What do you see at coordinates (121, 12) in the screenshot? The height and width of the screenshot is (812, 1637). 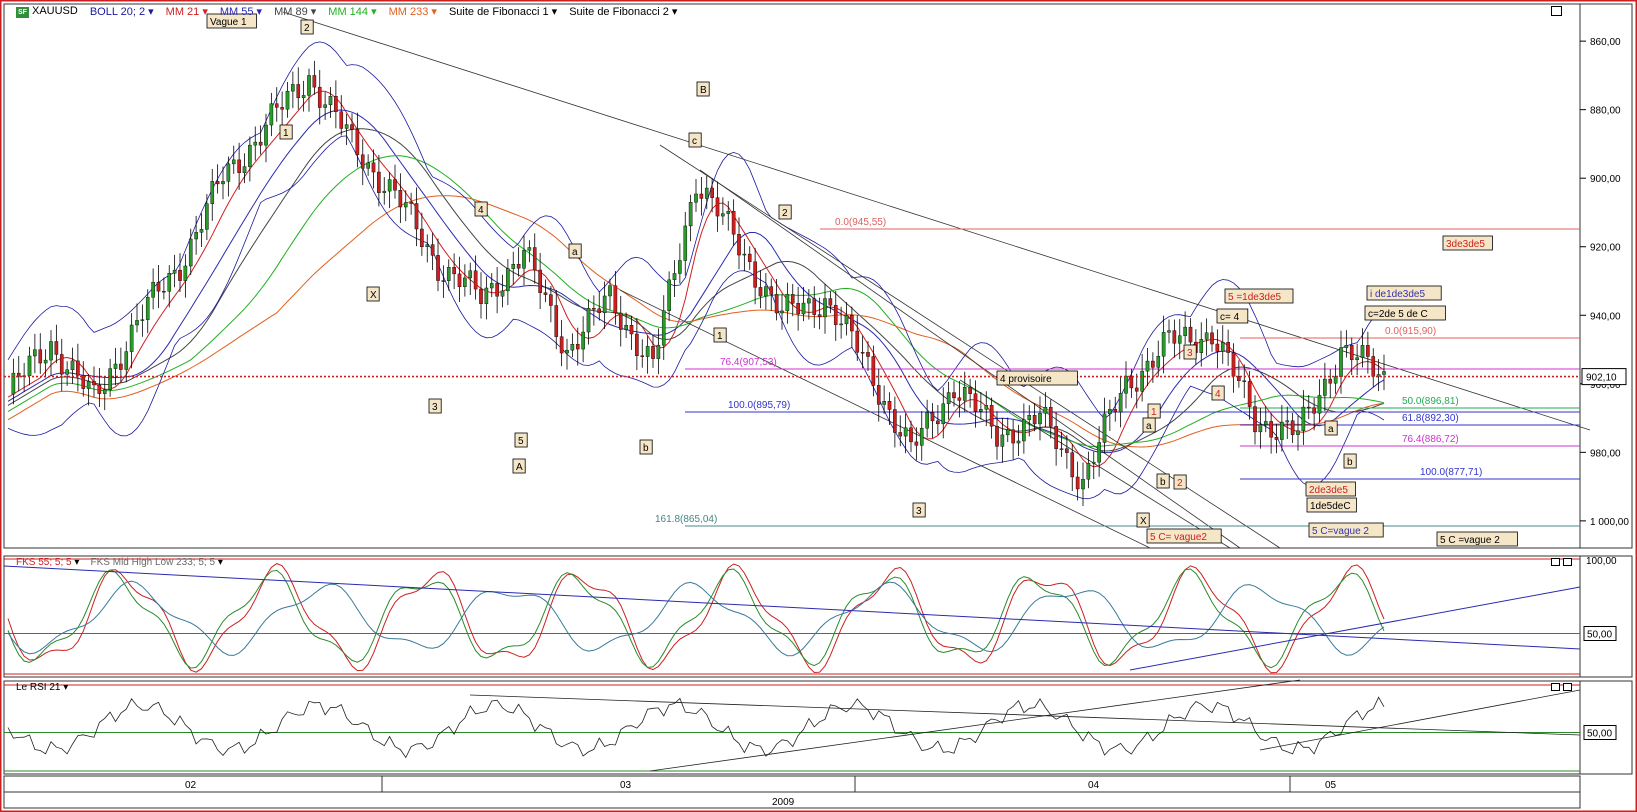 I see `indicator-chip: BOLL 20; 2 ▾` at bounding box center [121, 12].